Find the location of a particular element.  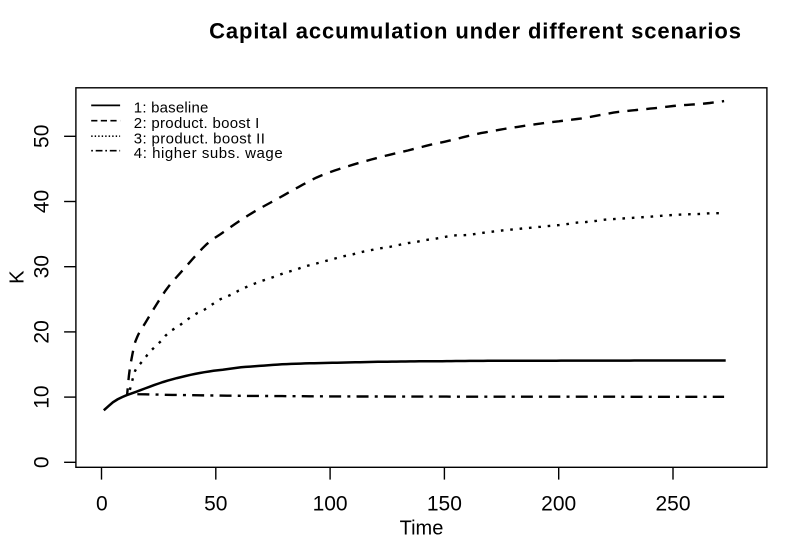

svg-text: 100 is located at coordinates (330, 504).